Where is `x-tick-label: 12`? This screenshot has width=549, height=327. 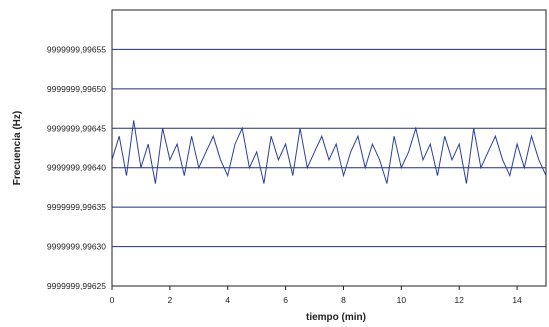 x-tick-label: 12 is located at coordinates (459, 300).